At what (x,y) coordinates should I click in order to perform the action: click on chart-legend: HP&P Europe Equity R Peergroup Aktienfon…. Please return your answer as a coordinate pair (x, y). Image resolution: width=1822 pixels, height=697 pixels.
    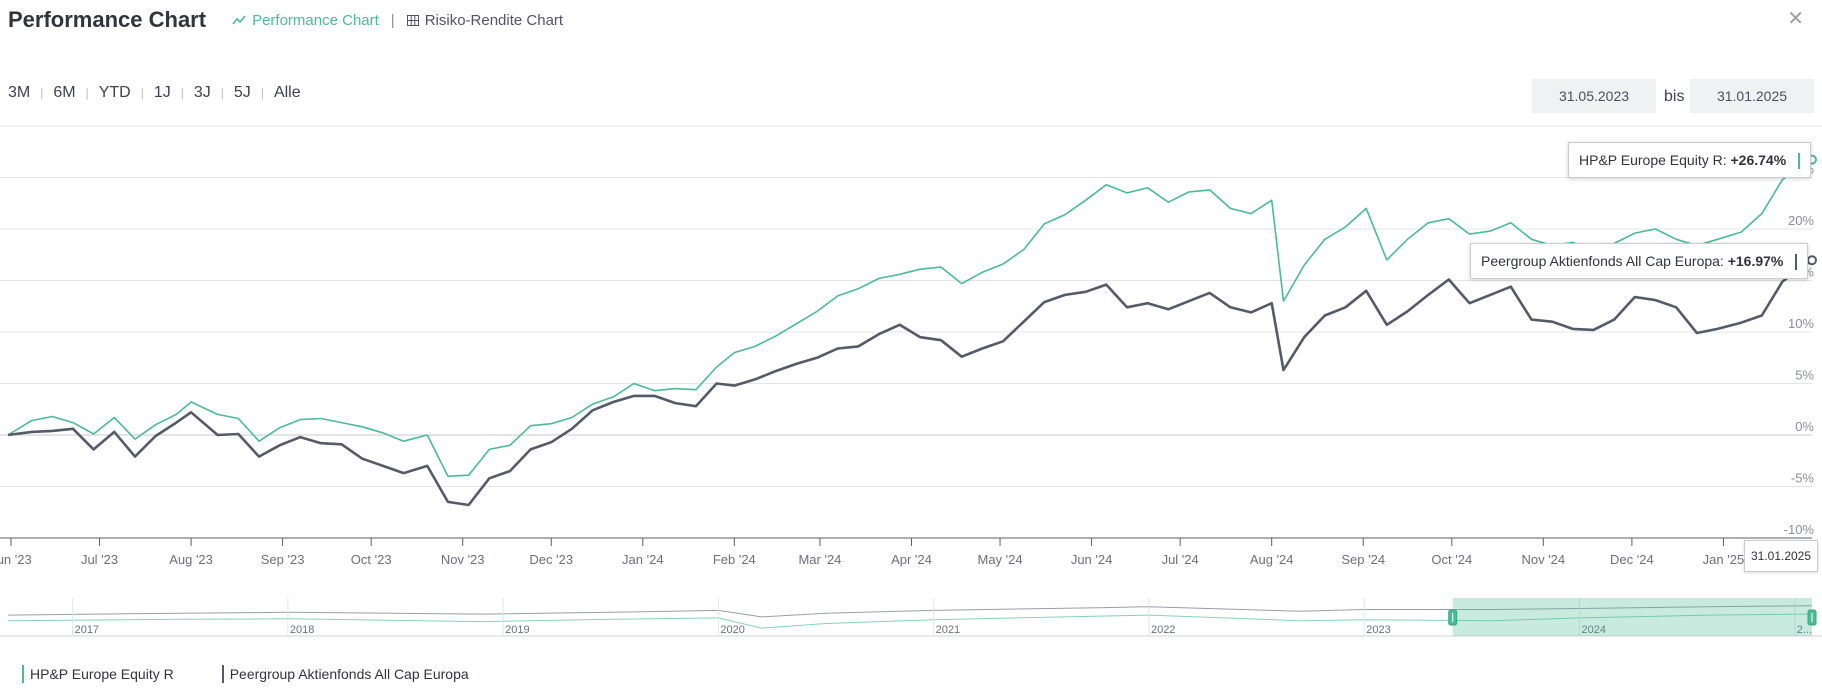
    Looking at the image, I should click on (269, 674).